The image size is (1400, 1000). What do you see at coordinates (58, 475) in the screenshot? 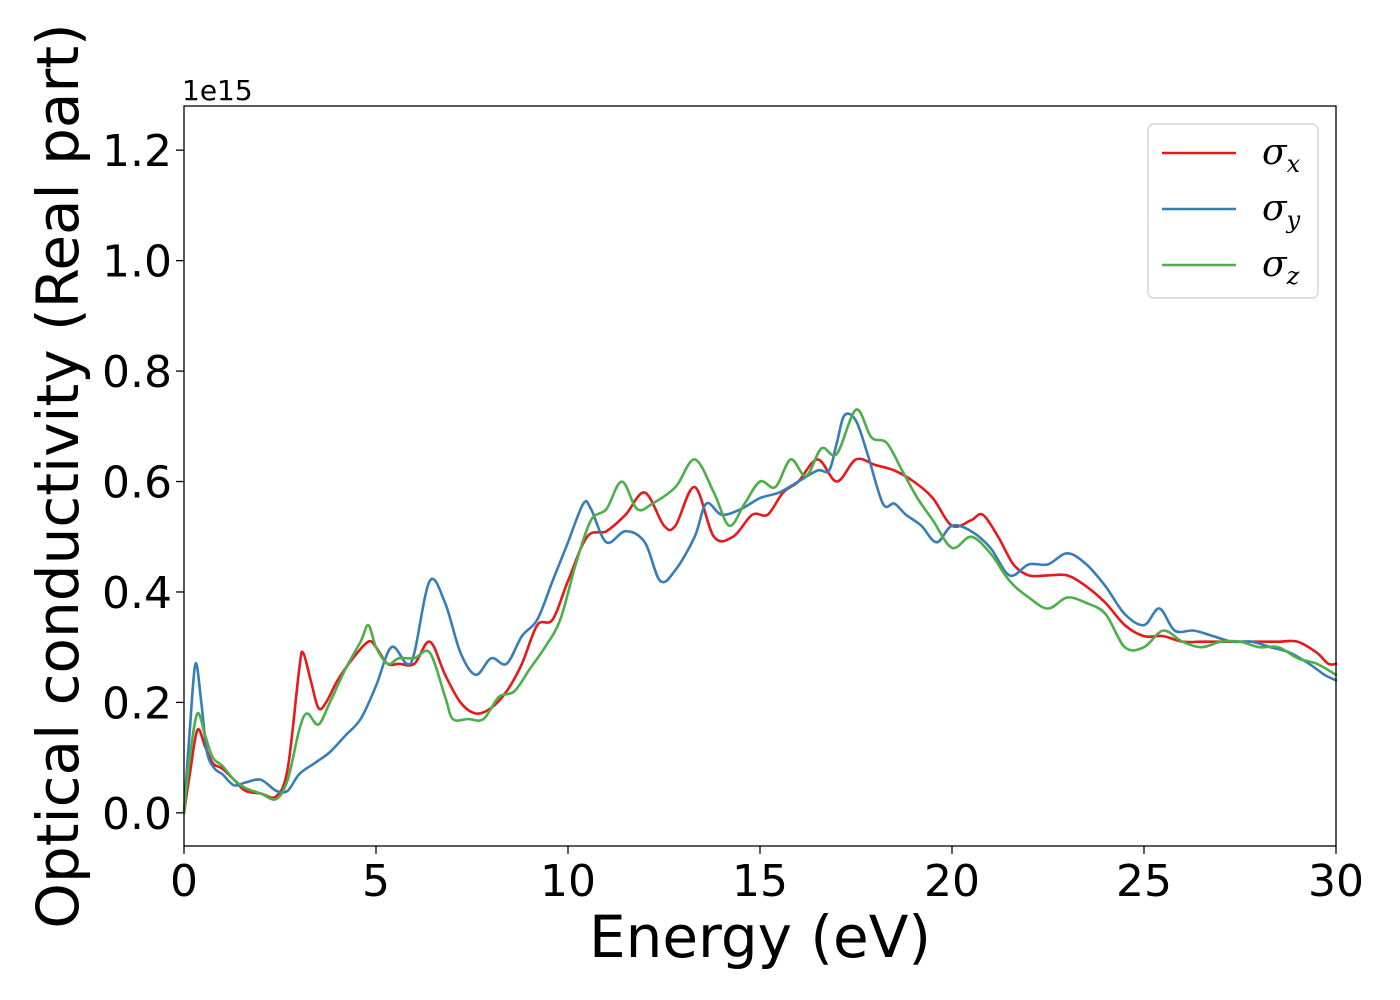
I see `y-axis-title: Optical conductivity (Real part)` at bounding box center [58, 475].